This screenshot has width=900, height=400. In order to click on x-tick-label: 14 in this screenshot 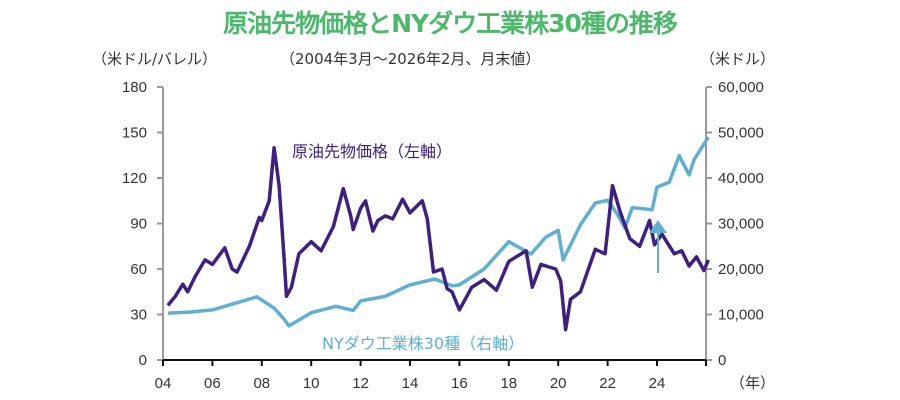, I will do `click(410, 383)`.